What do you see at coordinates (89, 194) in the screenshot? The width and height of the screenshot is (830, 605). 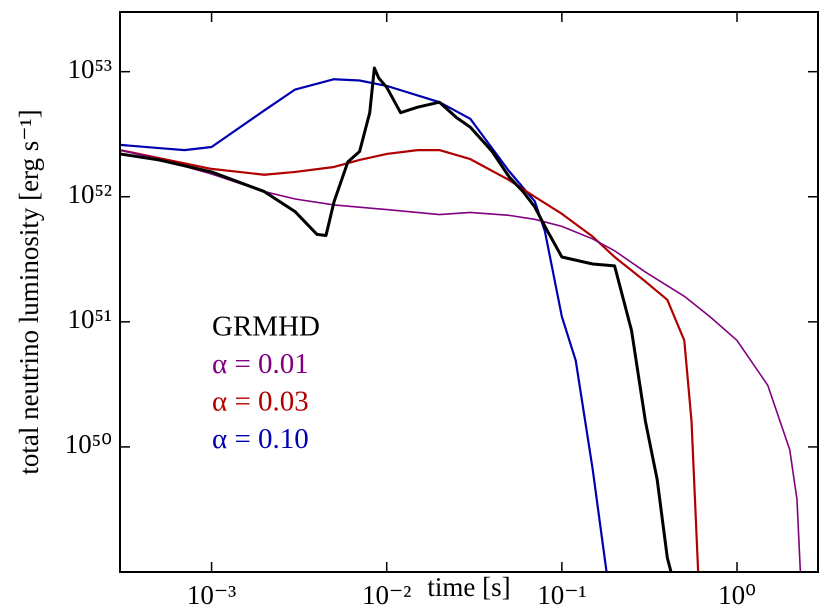 I see `y-tick-label: 10⁵²` at bounding box center [89, 194].